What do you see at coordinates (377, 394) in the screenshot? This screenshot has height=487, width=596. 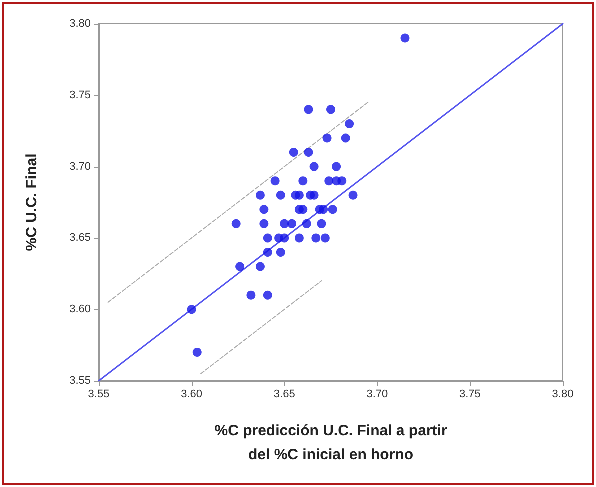 I see `x-tick-label: 3.70` at bounding box center [377, 394].